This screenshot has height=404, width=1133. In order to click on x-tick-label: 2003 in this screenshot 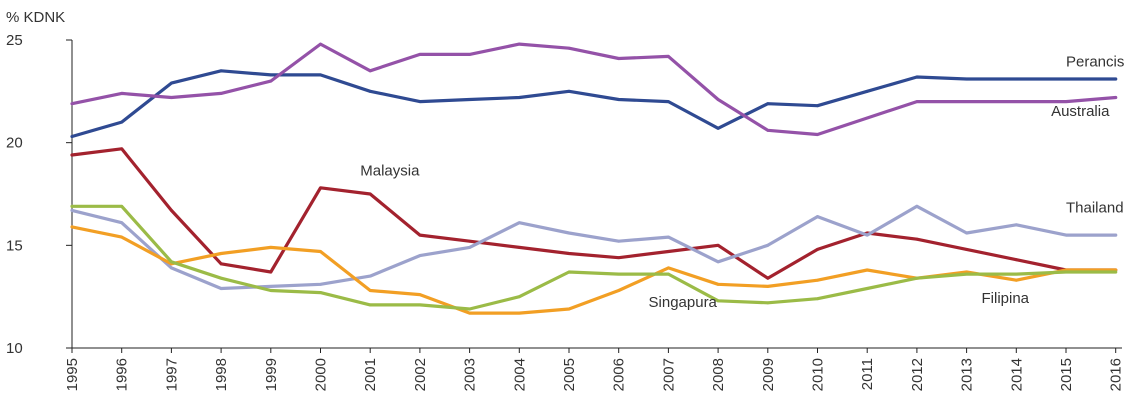, I will do `click(470, 374)`.